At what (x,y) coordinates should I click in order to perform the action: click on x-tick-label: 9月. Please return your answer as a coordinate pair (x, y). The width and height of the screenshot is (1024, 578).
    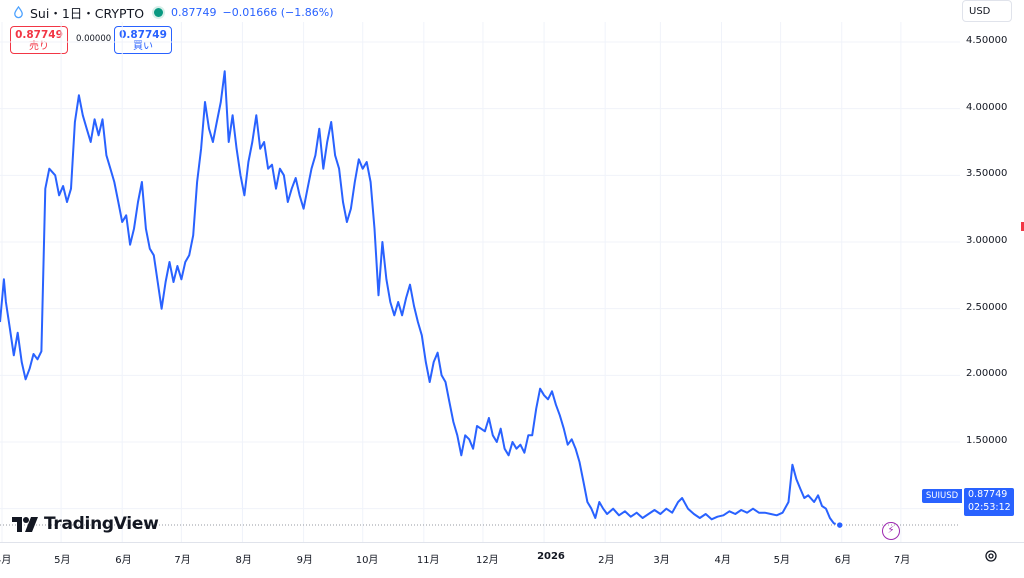
    Looking at the image, I should click on (304, 560).